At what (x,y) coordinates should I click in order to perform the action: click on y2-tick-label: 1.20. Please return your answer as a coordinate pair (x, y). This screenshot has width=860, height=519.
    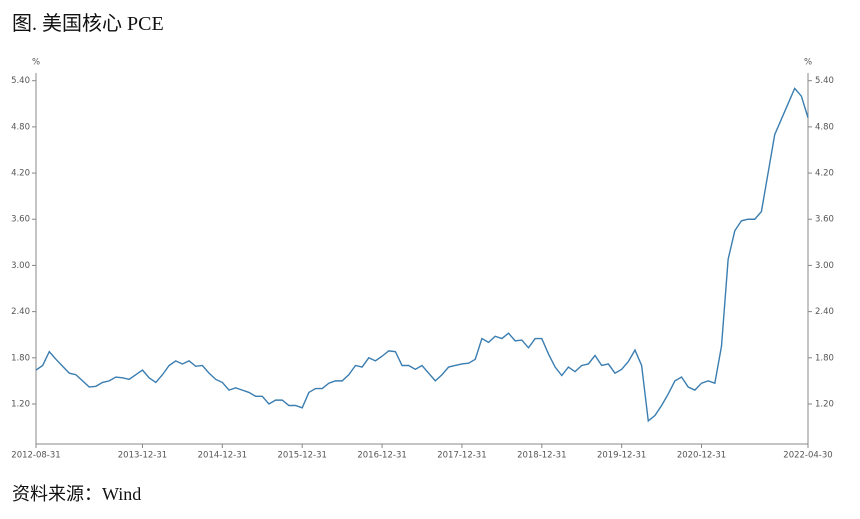
    Looking at the image, I should click on (824, 404).